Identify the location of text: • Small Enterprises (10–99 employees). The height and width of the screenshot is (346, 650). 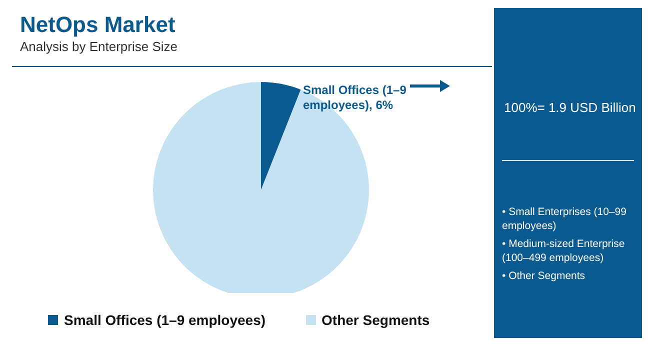
(565, 219).